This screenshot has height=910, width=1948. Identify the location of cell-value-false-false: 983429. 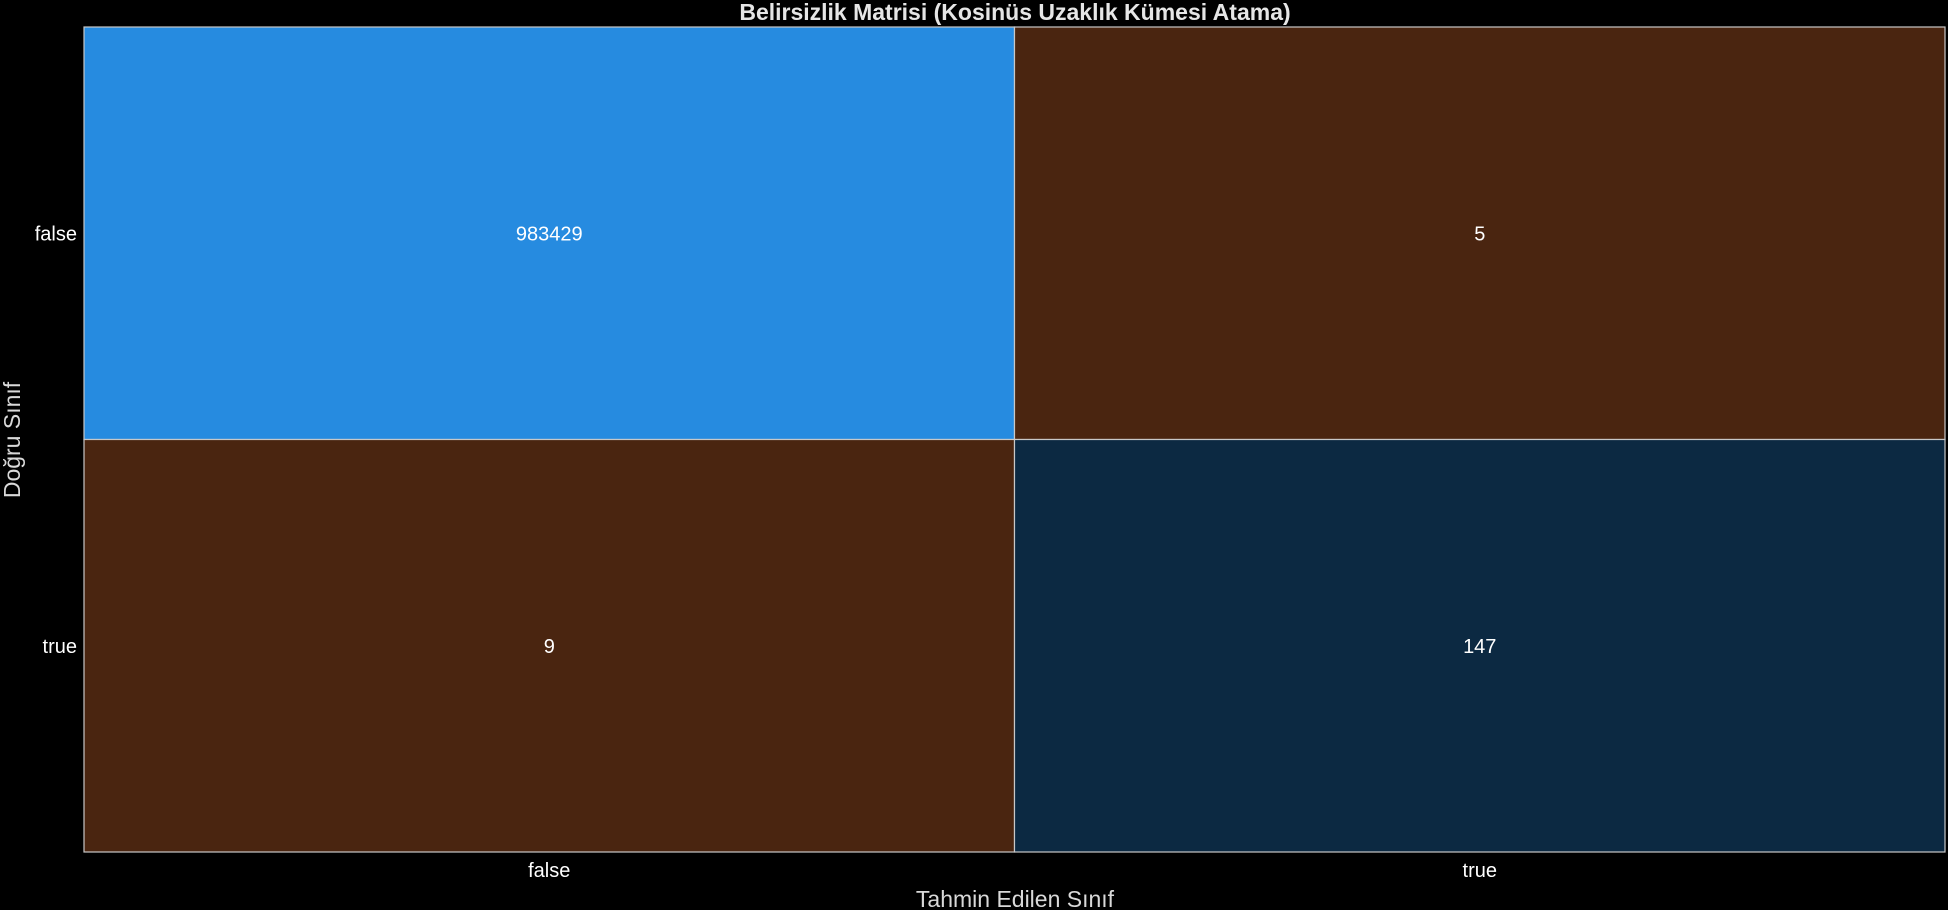
(549, 234).